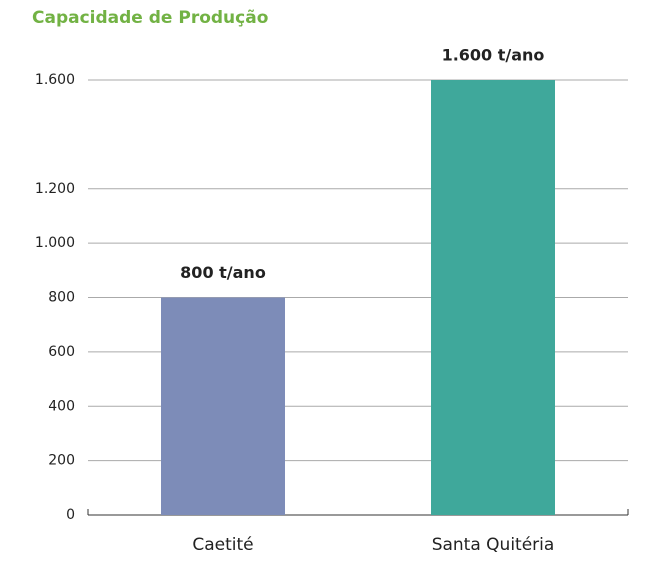 This screenshot has width=663, height=571. What do you see at coordinates (222, 545) in the screenshot?
I see `x-tick-label: Caetité` at bounding box center [222, 545].